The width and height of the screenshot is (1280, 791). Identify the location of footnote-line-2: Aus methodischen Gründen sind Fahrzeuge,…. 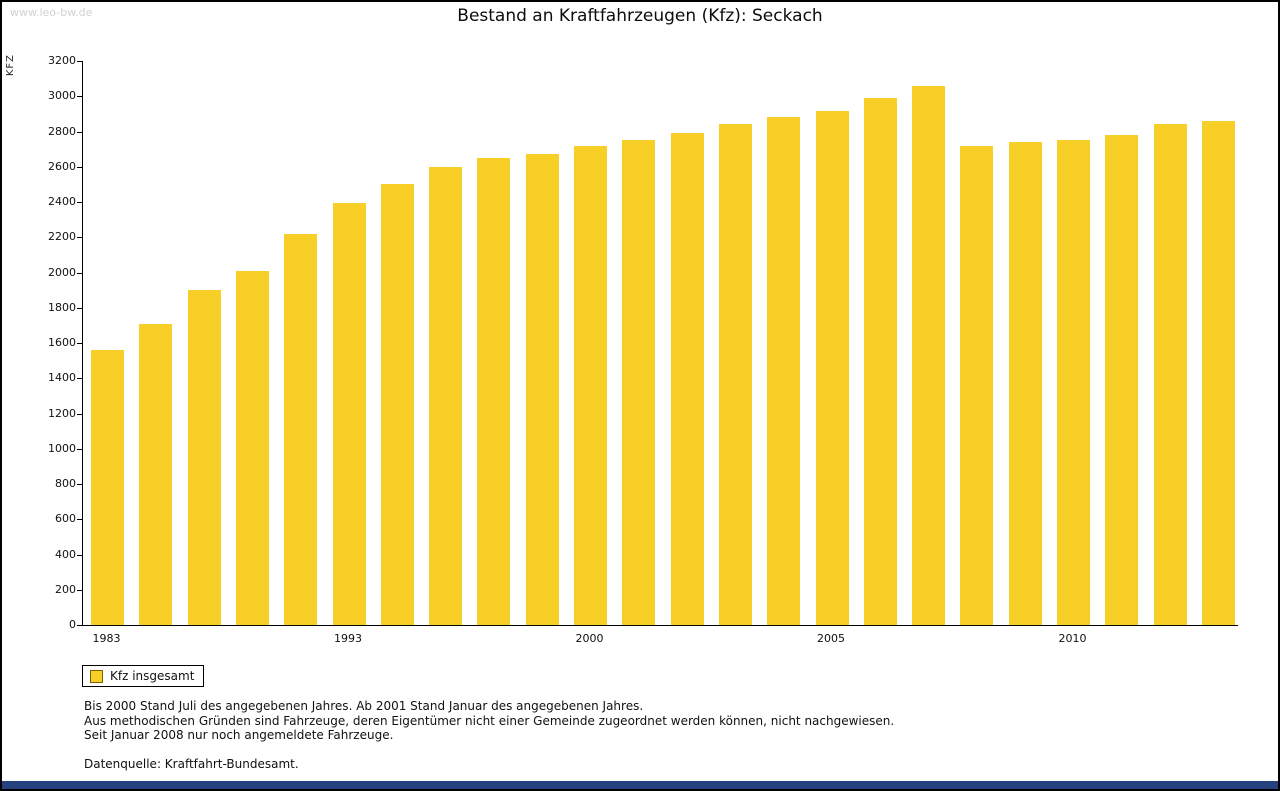
(489, 720).